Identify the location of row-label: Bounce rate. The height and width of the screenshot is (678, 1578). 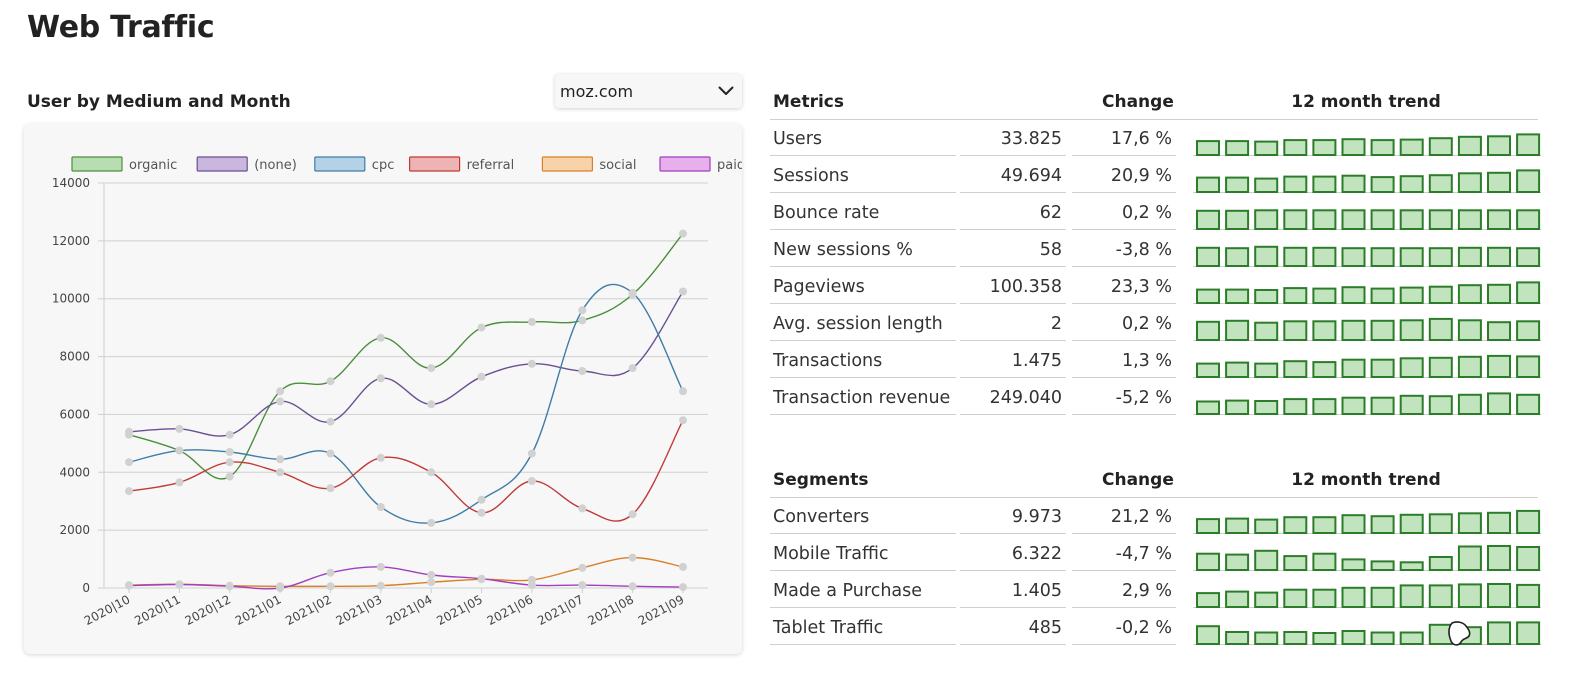
(863, 212).